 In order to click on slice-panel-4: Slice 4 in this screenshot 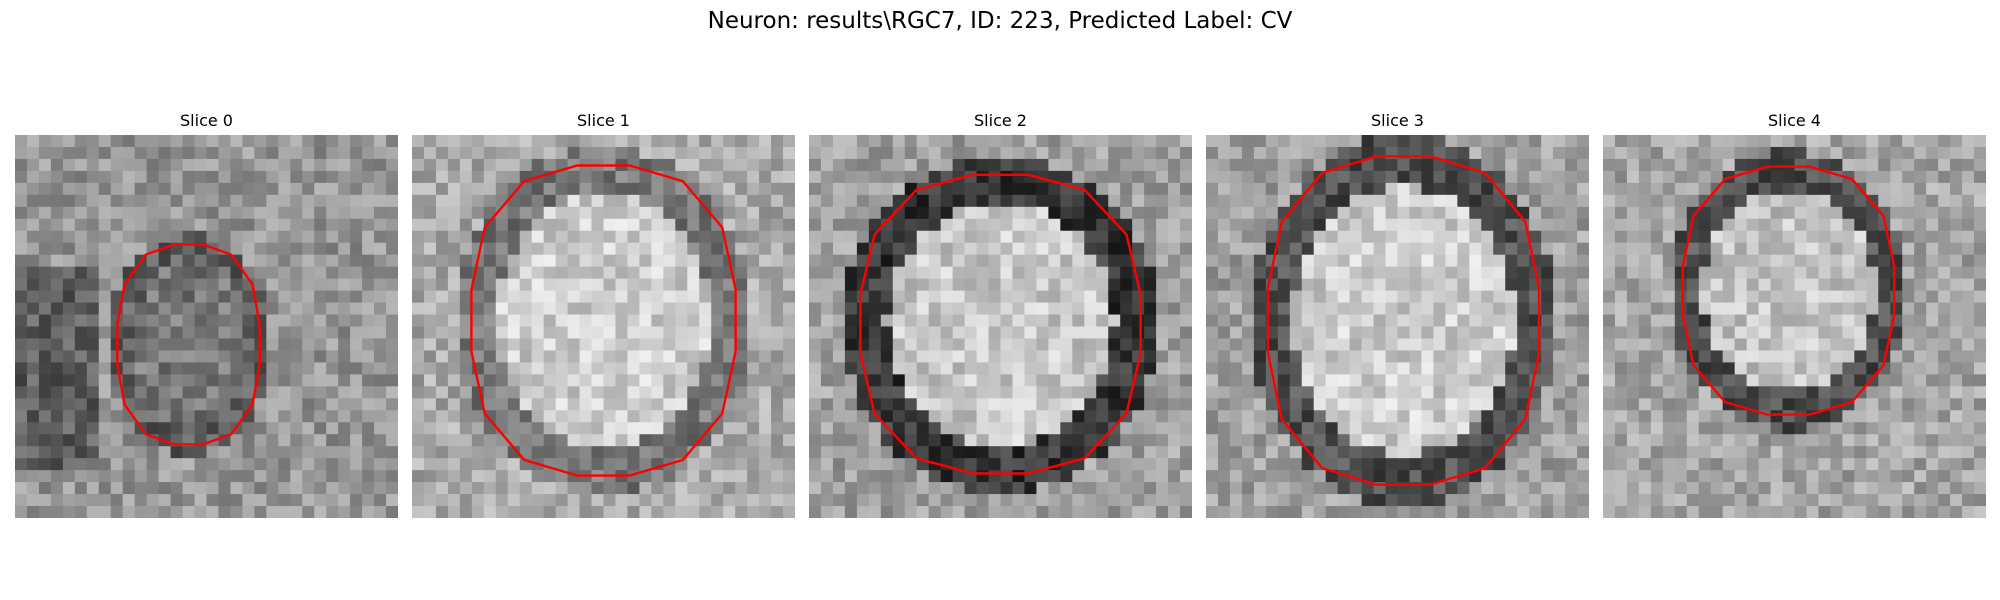, I will do `click(1794, 314)`.